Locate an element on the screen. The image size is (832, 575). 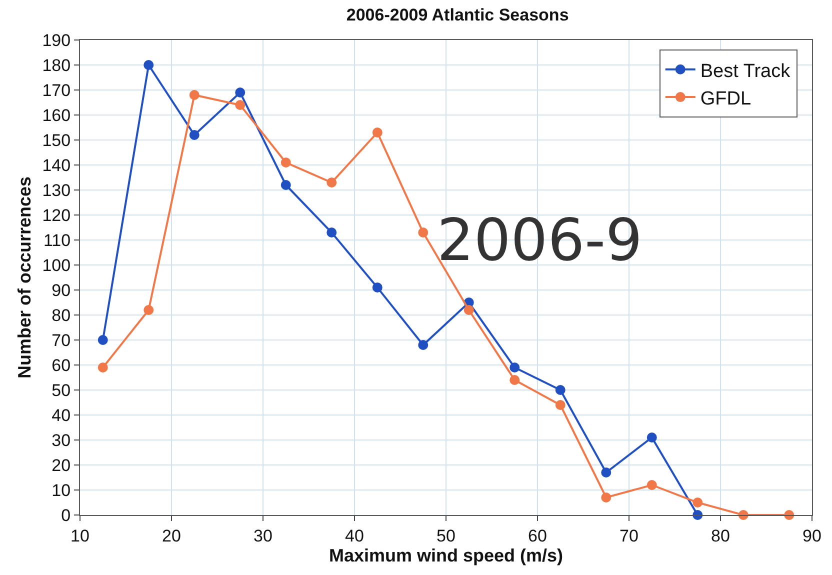
y-tick-label: 190 is located at coordinates (56, 40).